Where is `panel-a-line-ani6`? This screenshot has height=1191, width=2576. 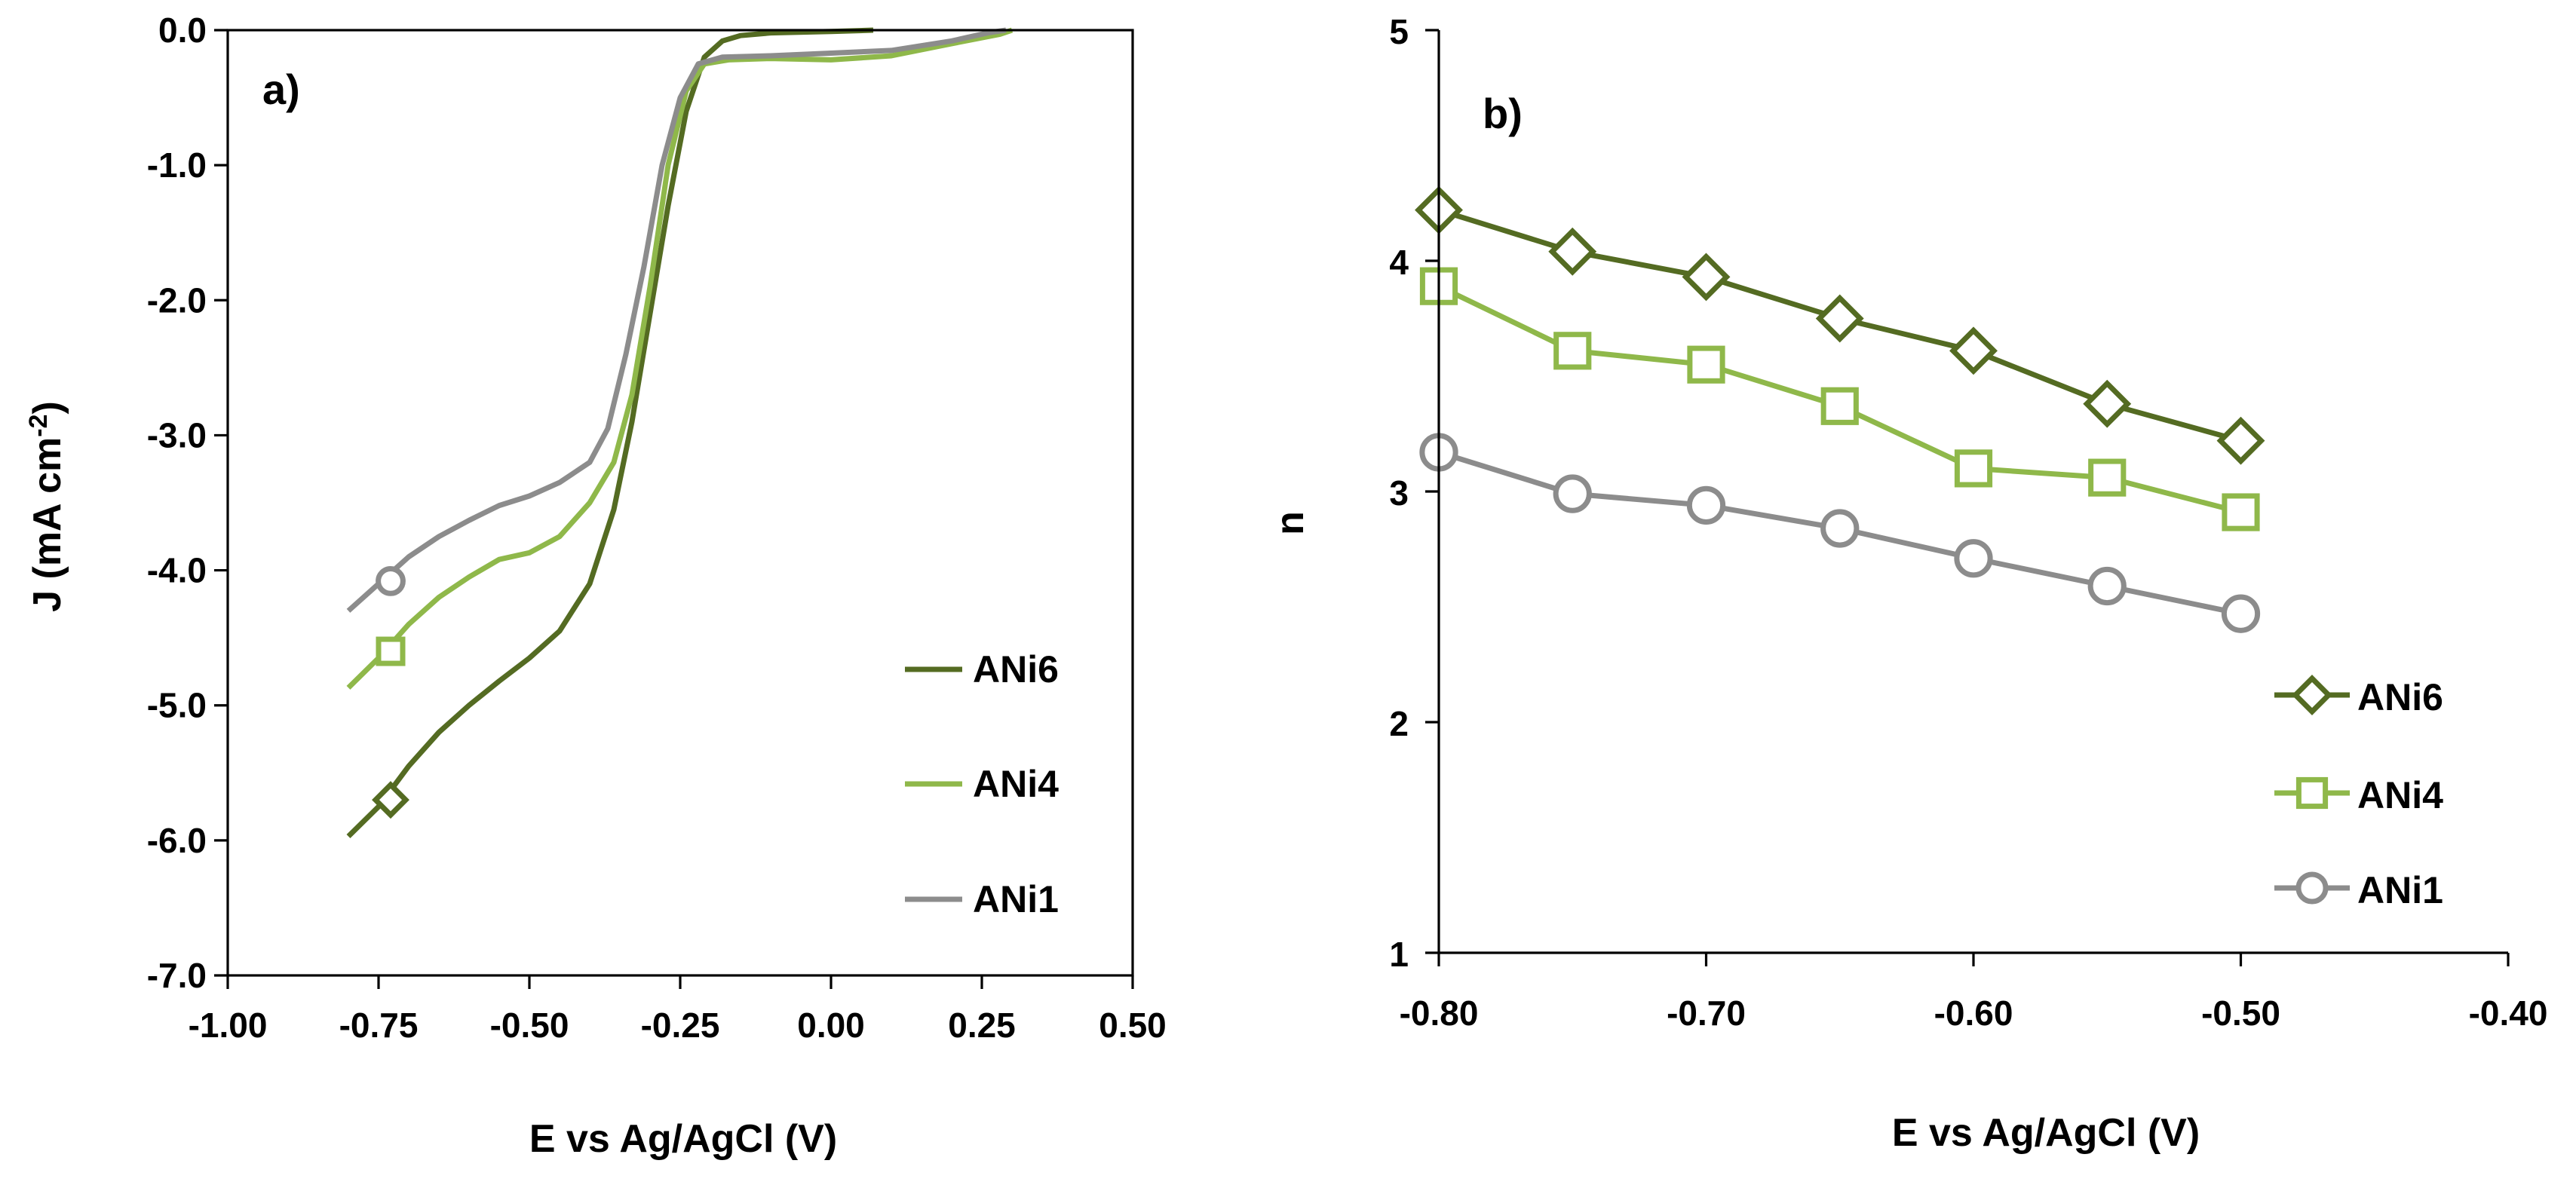 panel-a-line-ani6 is located at coordinates (610, 432).